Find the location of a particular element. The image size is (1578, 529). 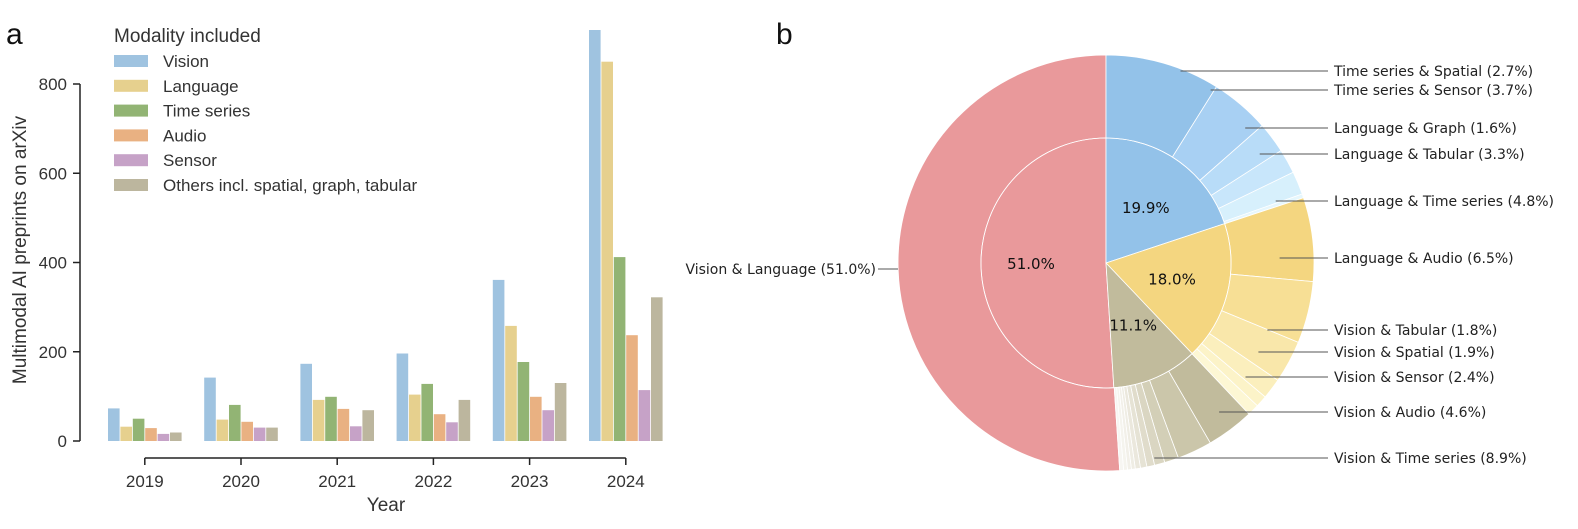

inner-percent-label: 19.9% is located at coordinates (1146, 208).